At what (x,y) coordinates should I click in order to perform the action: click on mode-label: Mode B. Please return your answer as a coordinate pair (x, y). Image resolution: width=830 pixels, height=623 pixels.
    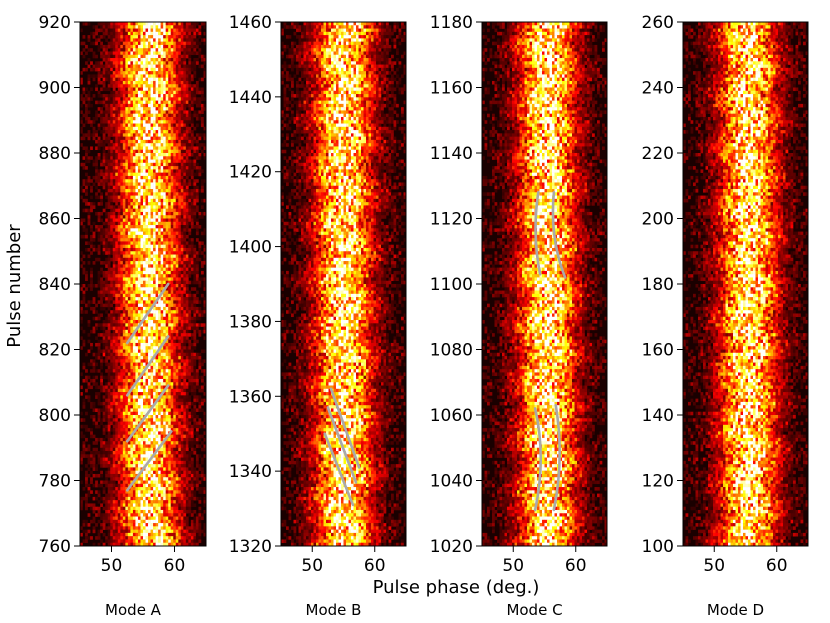
    Looking at the image, I should click on (334, 610).